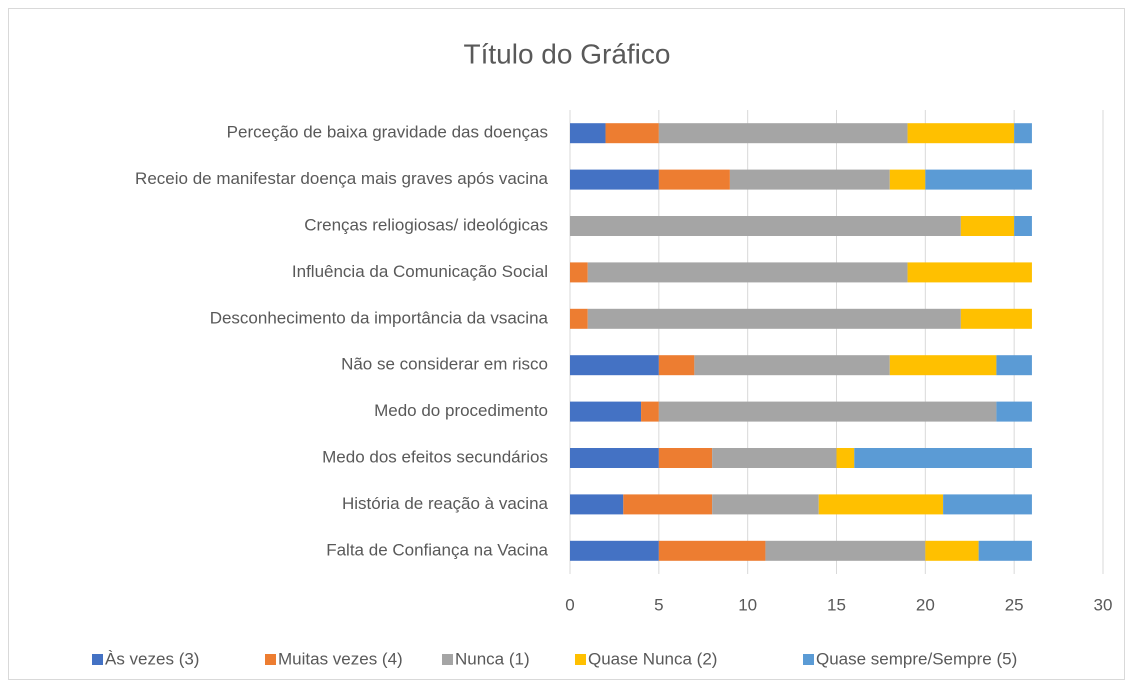 The height and width of the screenshot is (693, 1134). What do you see at coordinates (747, 604) in the screenshot?
I see `x-tick-label: 10` at bounding box center [747, 604].